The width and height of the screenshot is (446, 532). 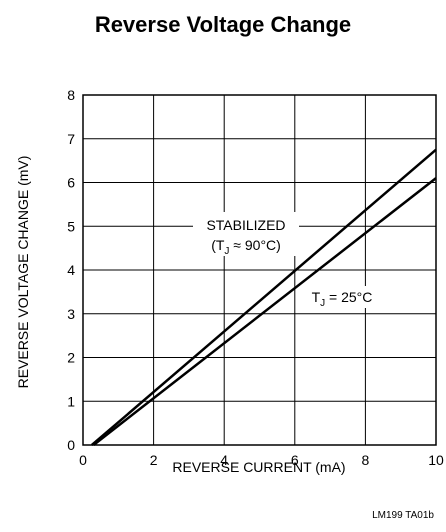 I want to click on x-tick-label-3: 6, so click(x=295, y=460).